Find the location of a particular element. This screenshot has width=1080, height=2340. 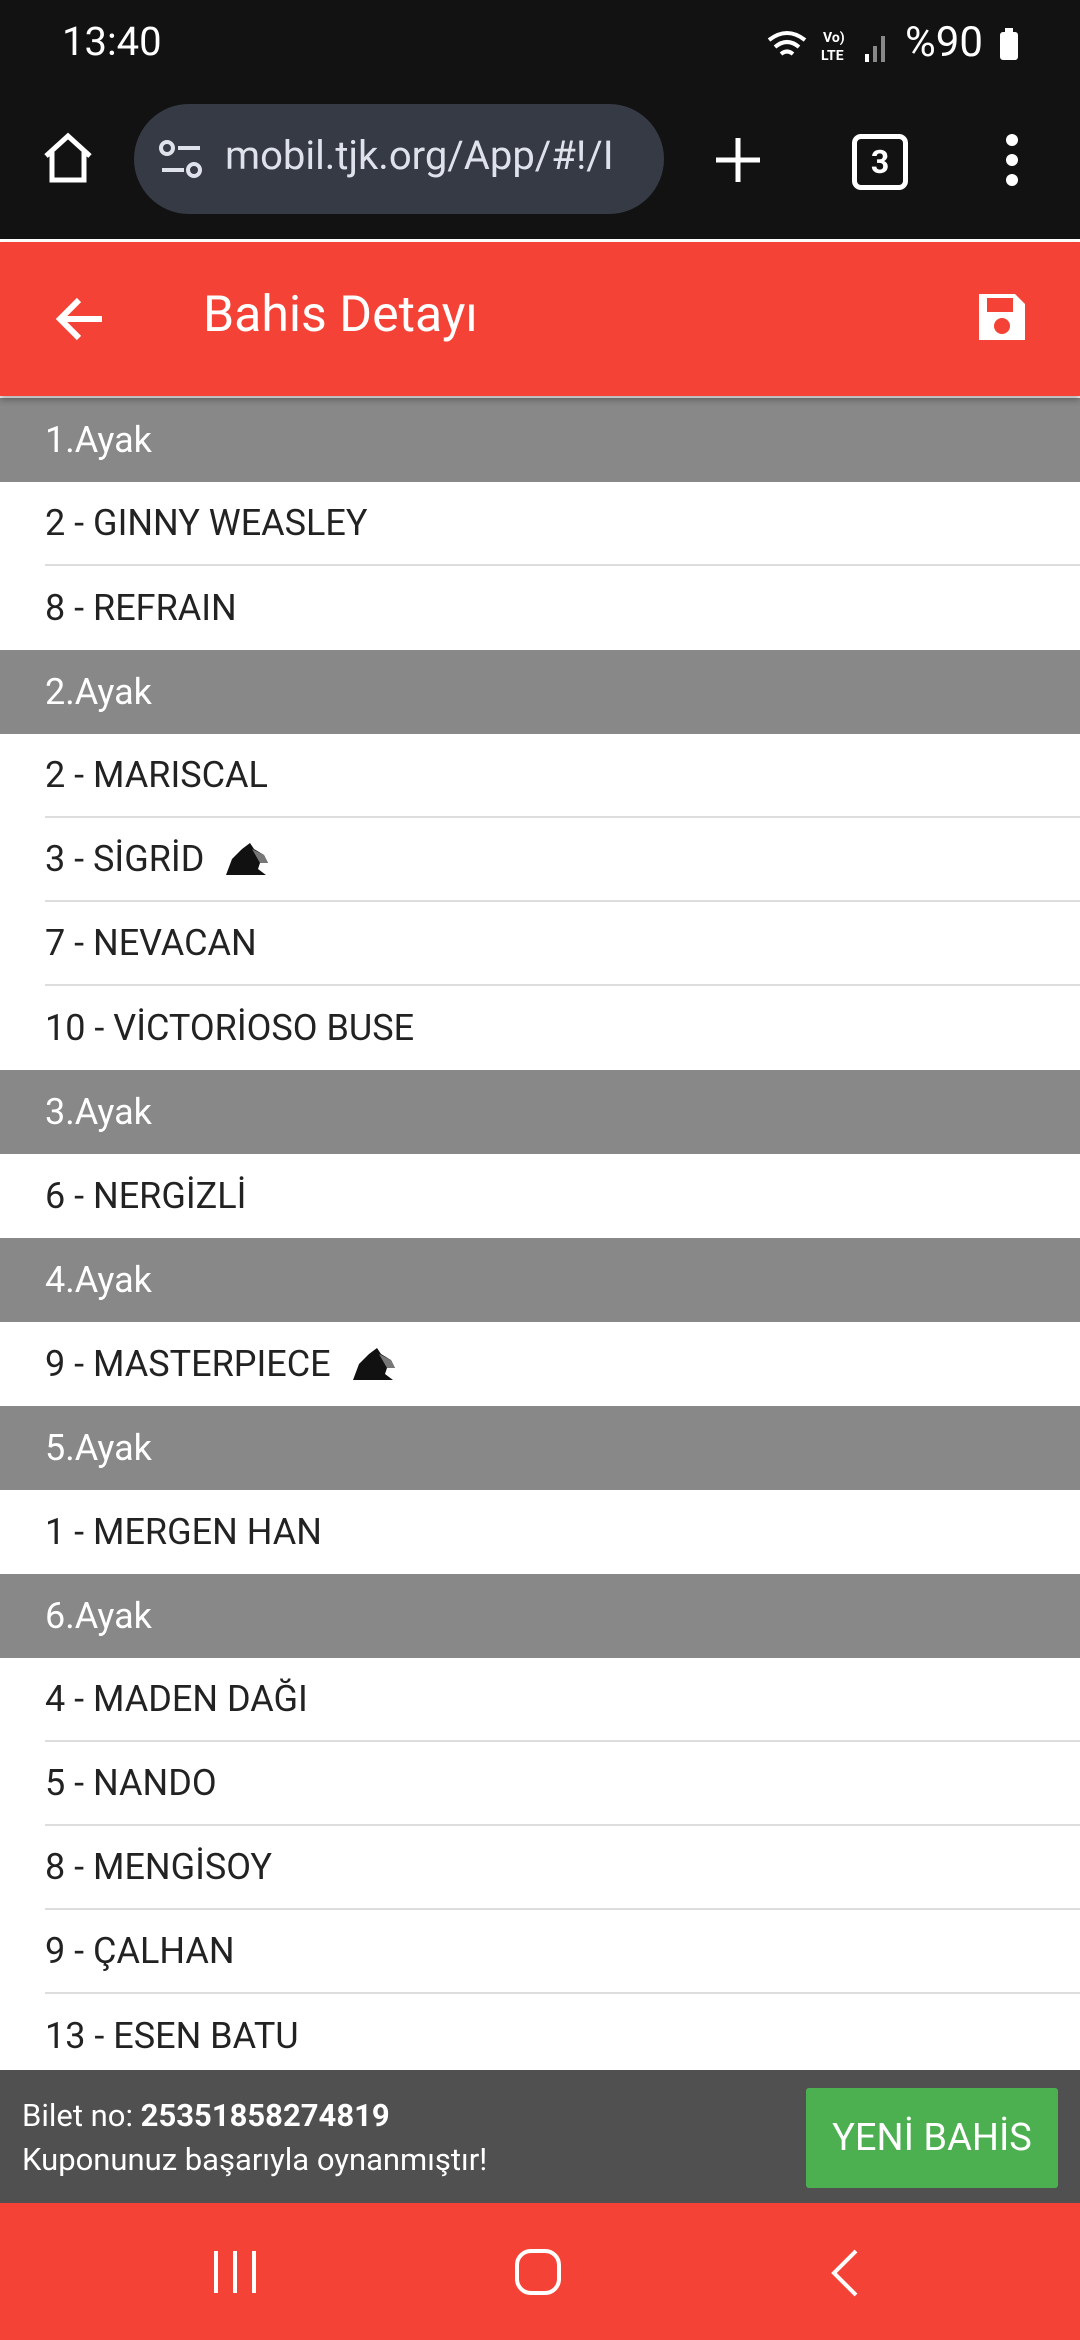

recents-button is located at coordinates (235, 2272).